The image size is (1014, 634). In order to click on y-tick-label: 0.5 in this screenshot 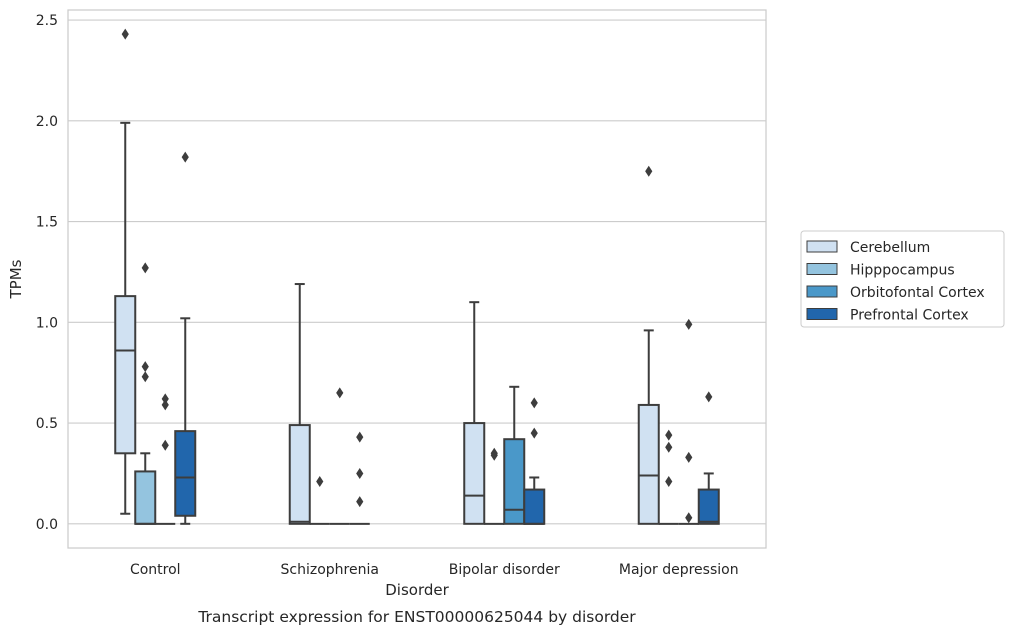, I will do `click(47, 424)`.